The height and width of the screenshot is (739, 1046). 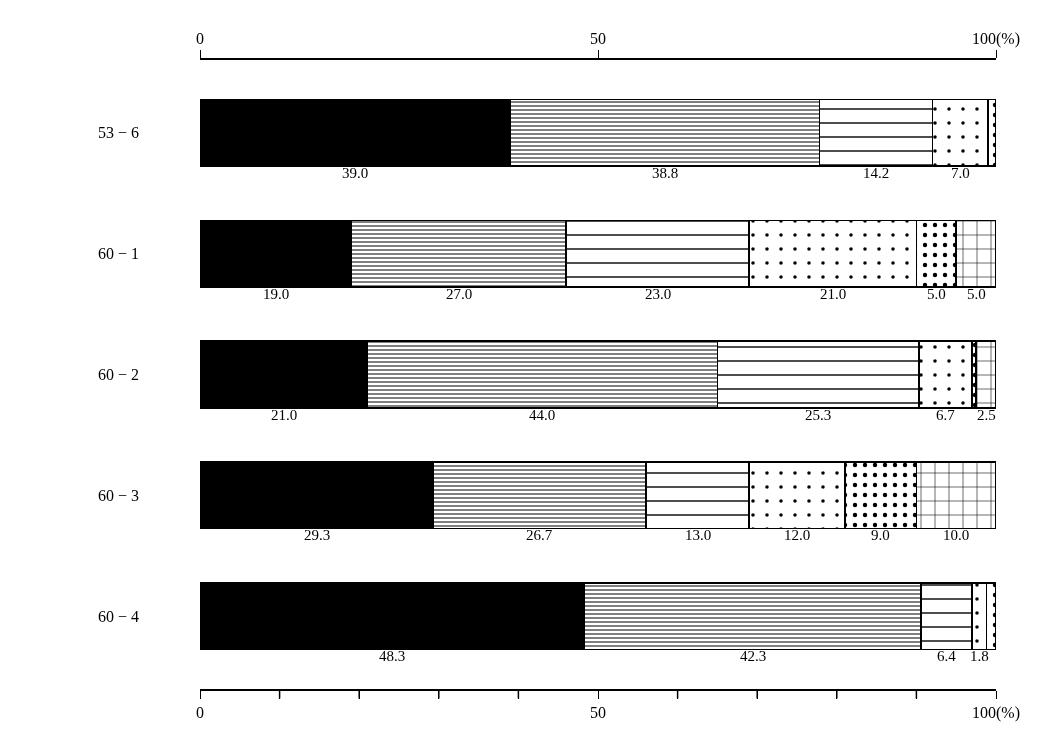 What do you see at coordinates (956, 535) in the screenshot?
I see `data-label: 10.0` at bounding box center [956, 535].